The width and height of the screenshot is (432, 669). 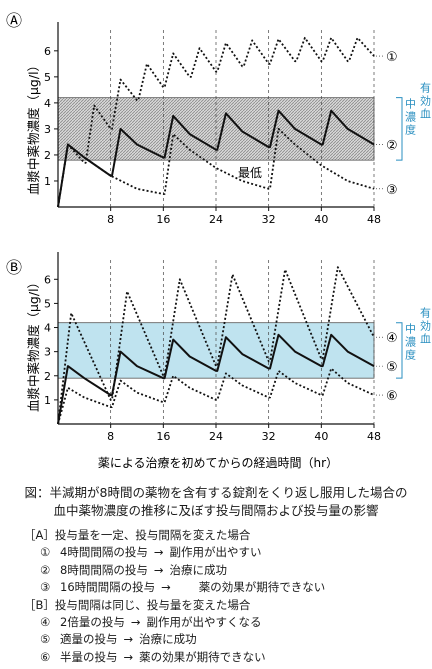 What do you see at coordinates (89, 639) in the screenshot?
I see `item-text: 適量の投与` at bounding box center [89, 639].